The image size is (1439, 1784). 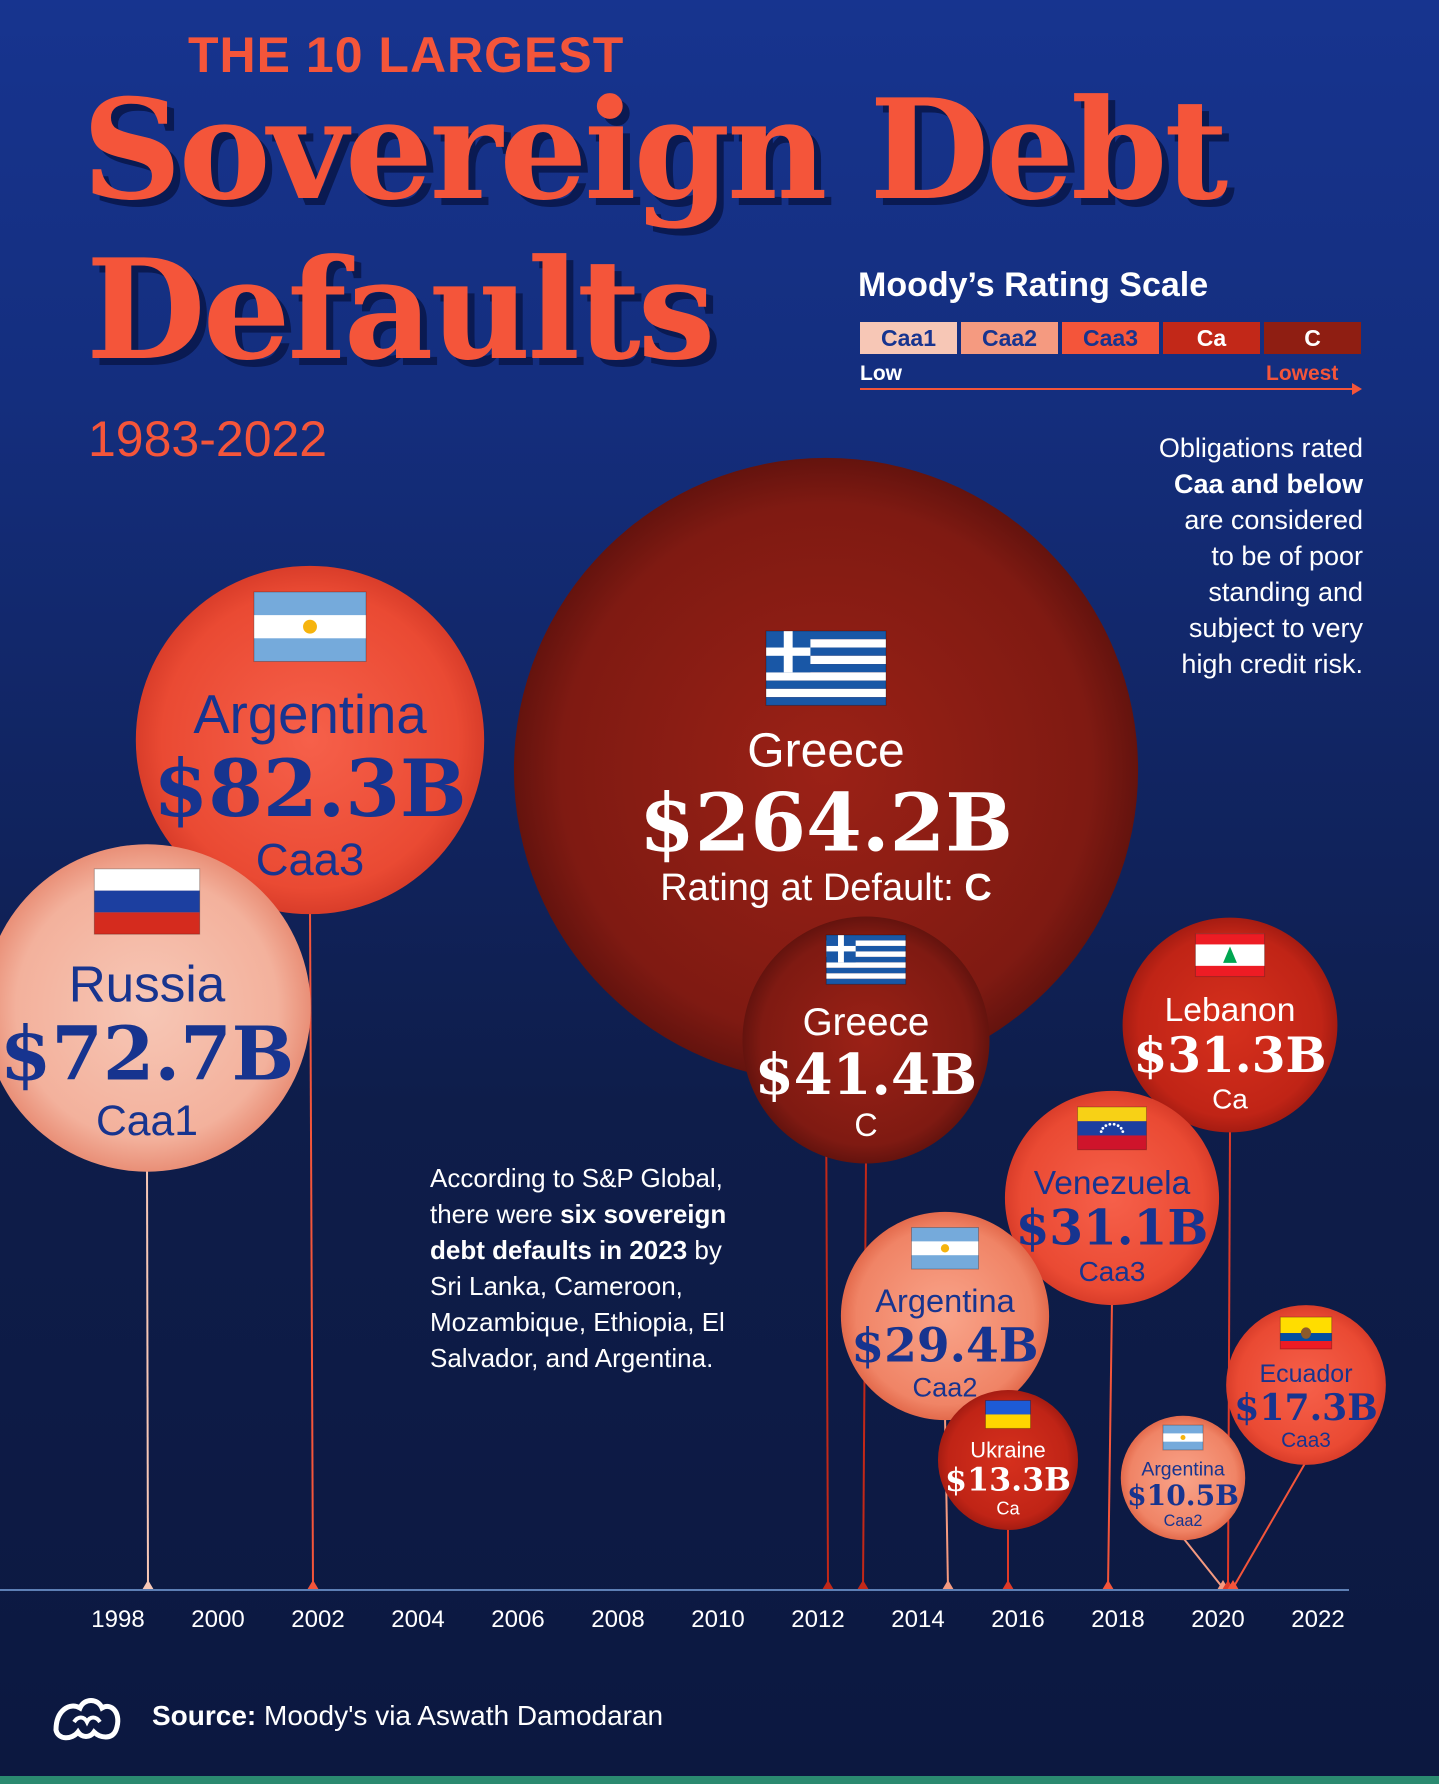 I want to click on value-label: $17.3B, so click(x=1306, y=1407).